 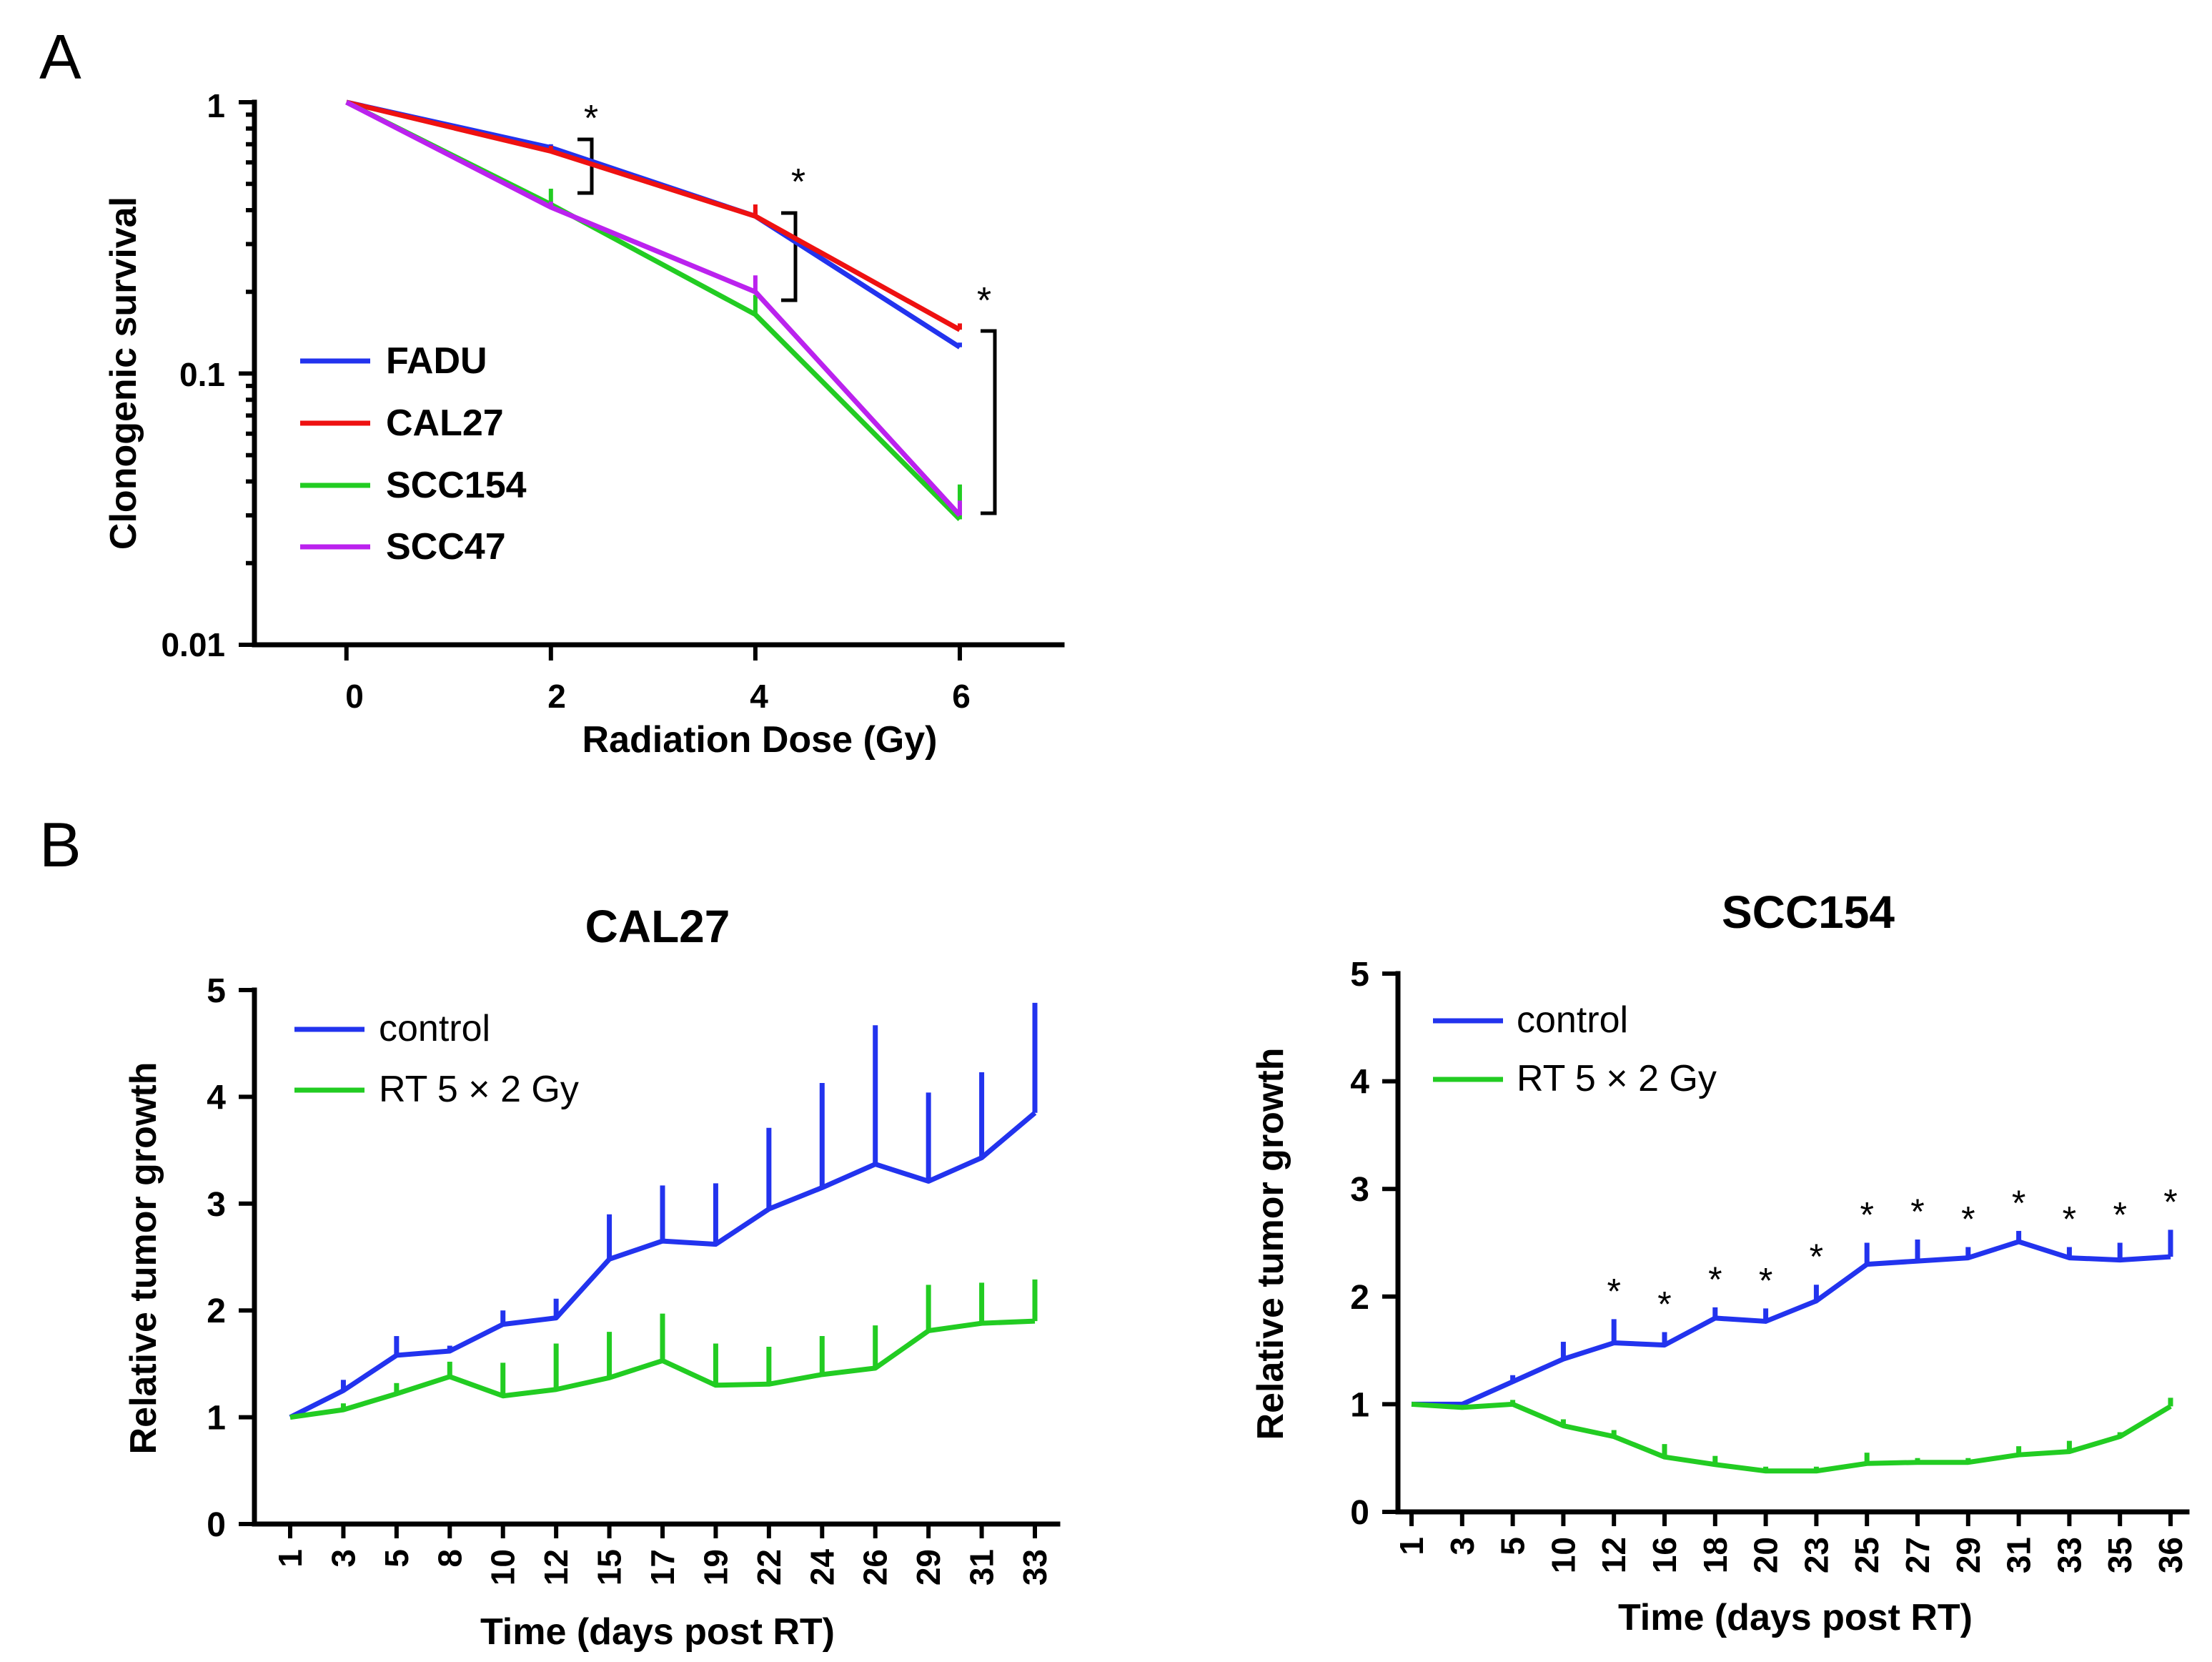 I want to click on chart-b-cal27-x-label: Time (days post RT), so click(x=657, y=1632).